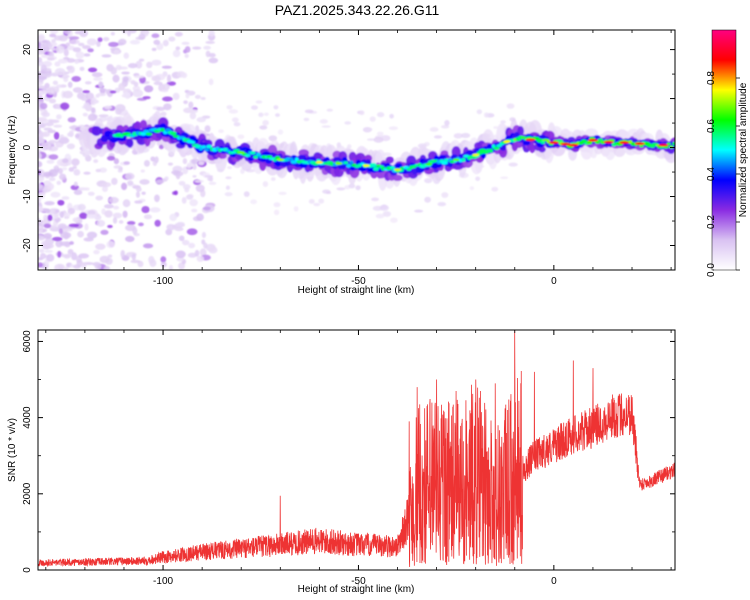 The image size is (750, 600). Describe the element at coordinates (711, 222) in the screenshot. I see `colorbar-tick-label: 0.2` at that location.